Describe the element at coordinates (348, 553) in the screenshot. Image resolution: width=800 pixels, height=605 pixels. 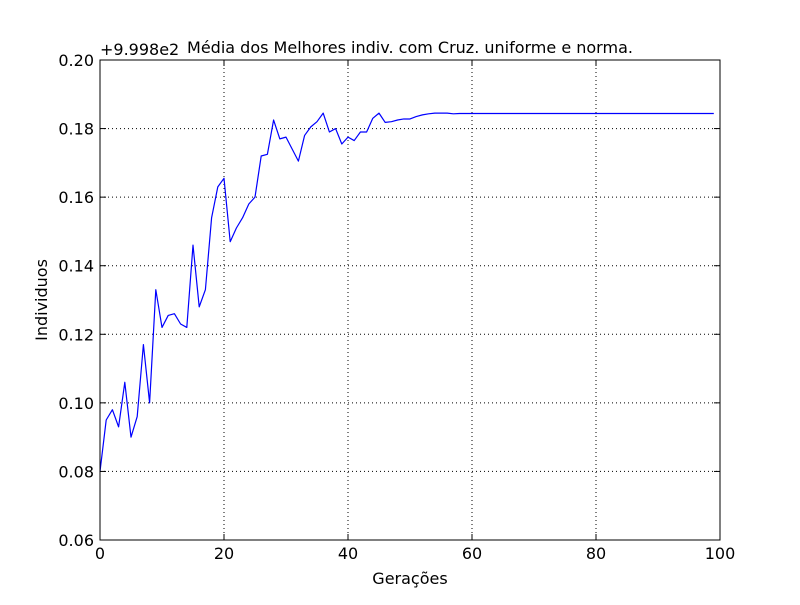
I see `x-tick-label: 40` at that location.